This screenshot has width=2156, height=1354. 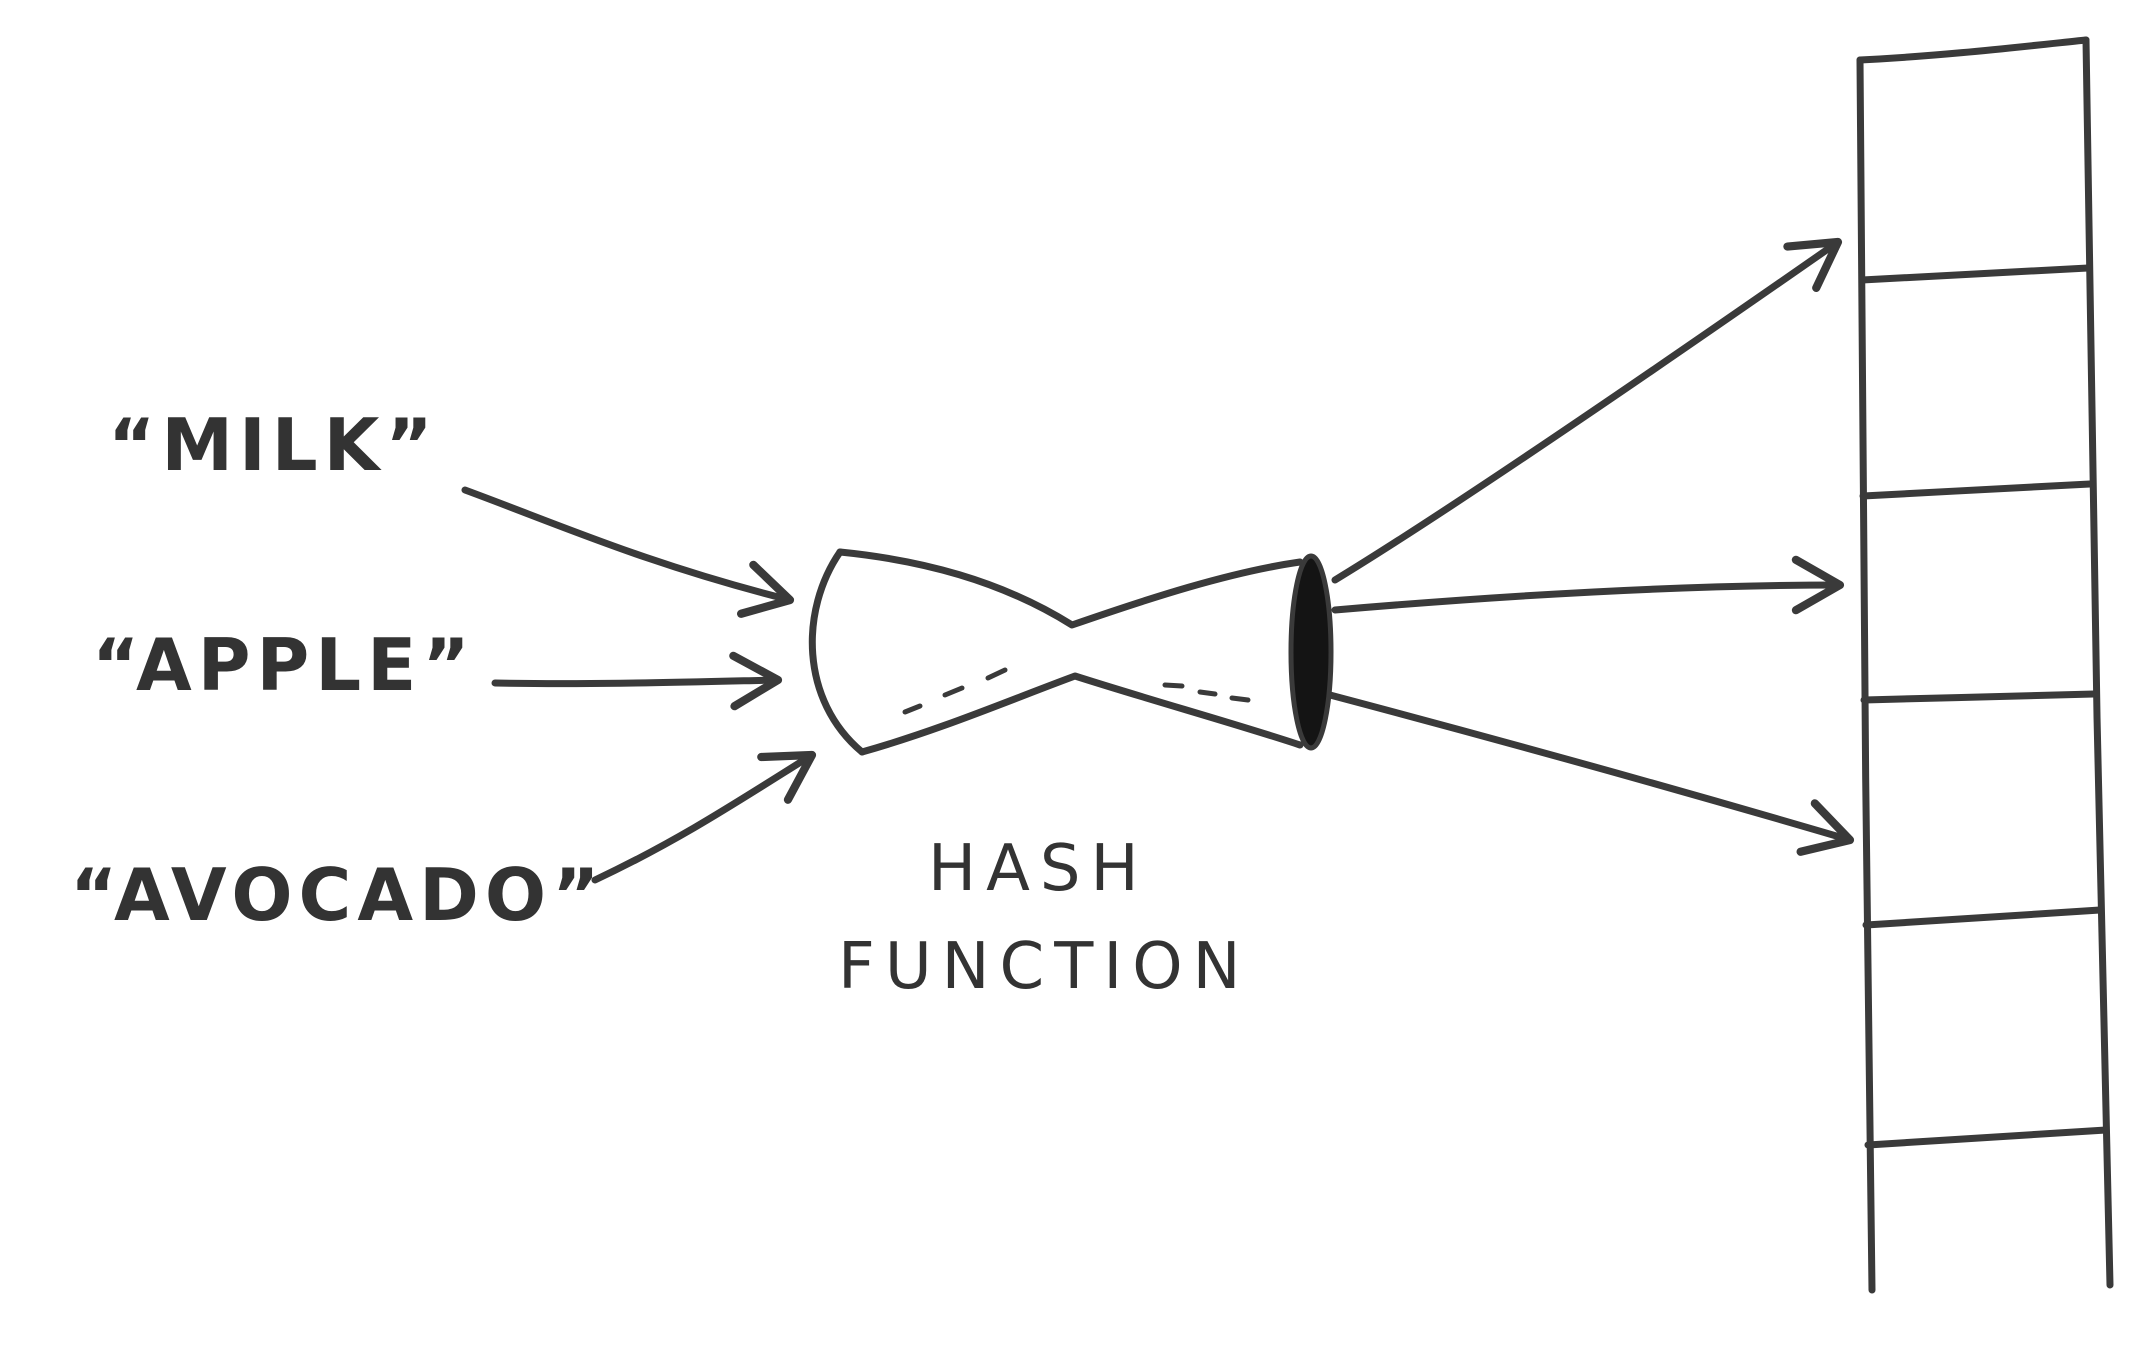 I want to click on hash-function-label-line1: HASH, so click(x=1038, y=869).